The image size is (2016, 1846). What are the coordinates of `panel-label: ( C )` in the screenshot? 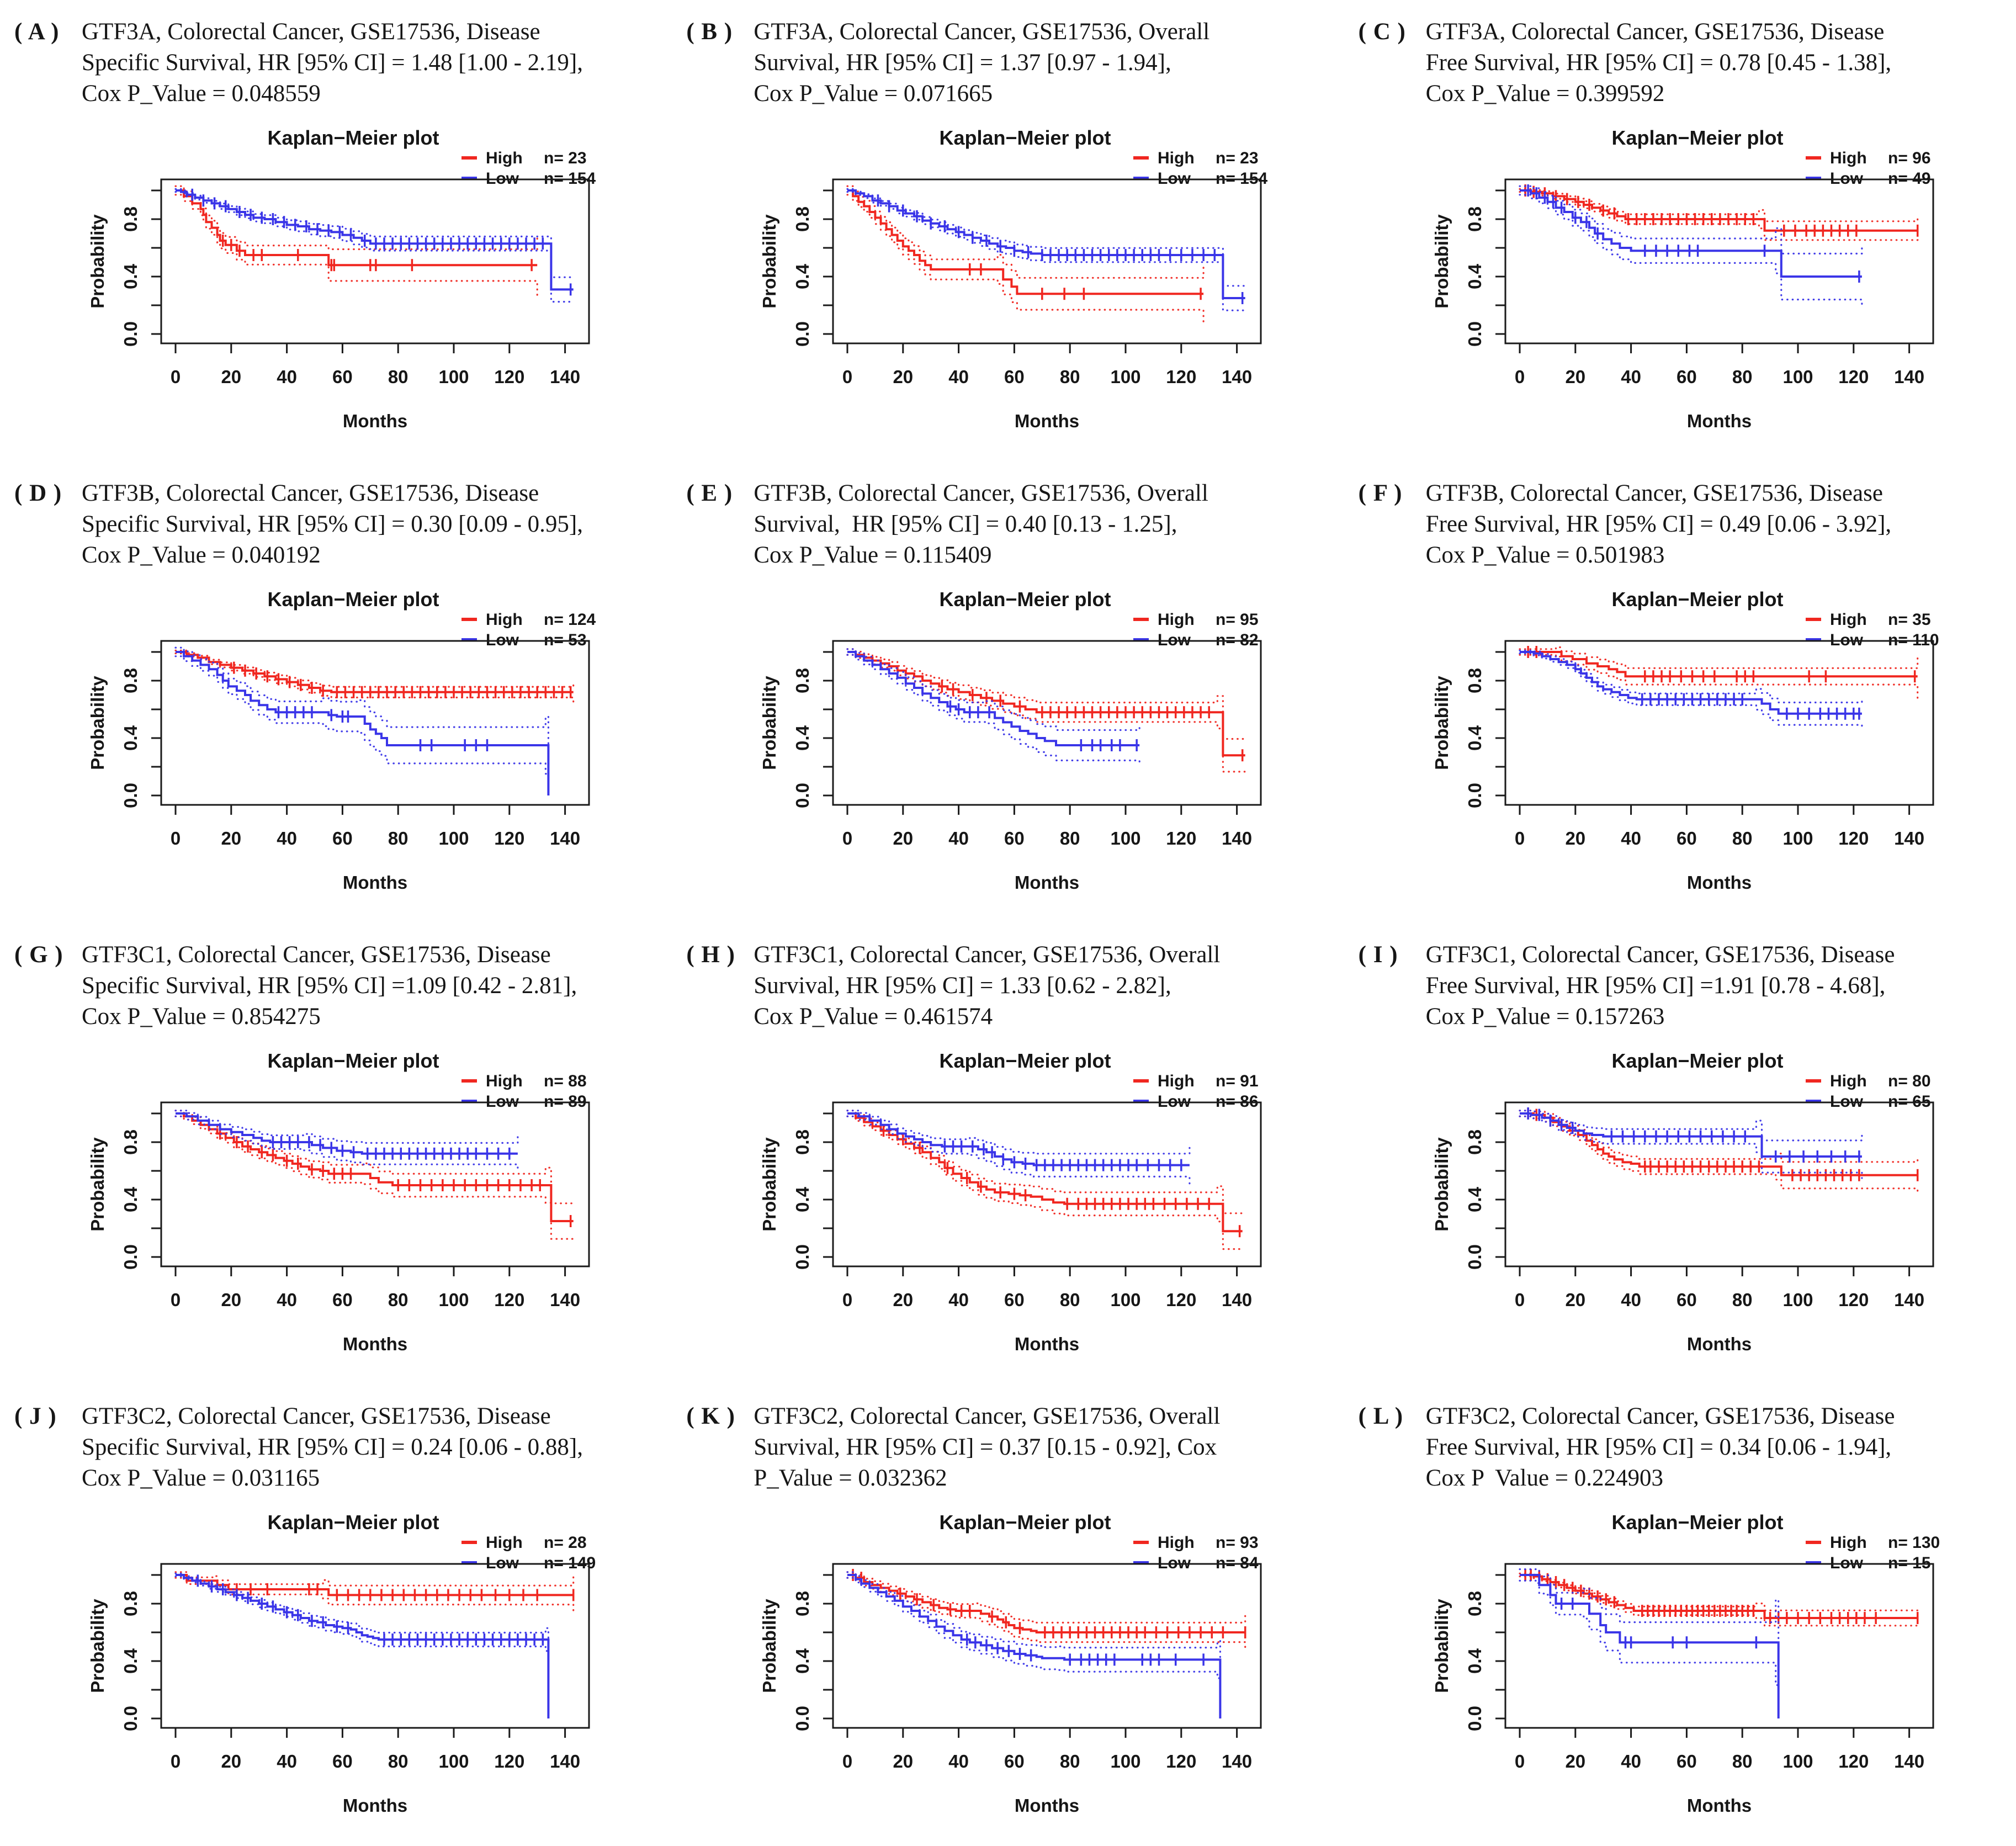 It's located at (1382, 32).